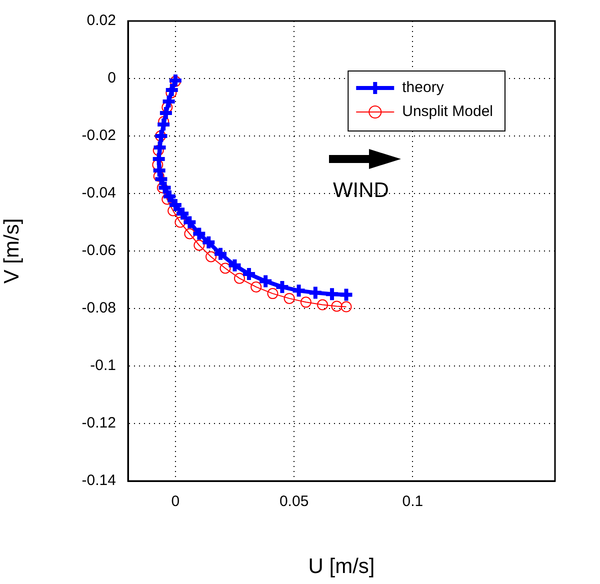 The width and height of the screenshot is (600, 584). I want to click on x-tick-label: 0.05, so click(294, 501).